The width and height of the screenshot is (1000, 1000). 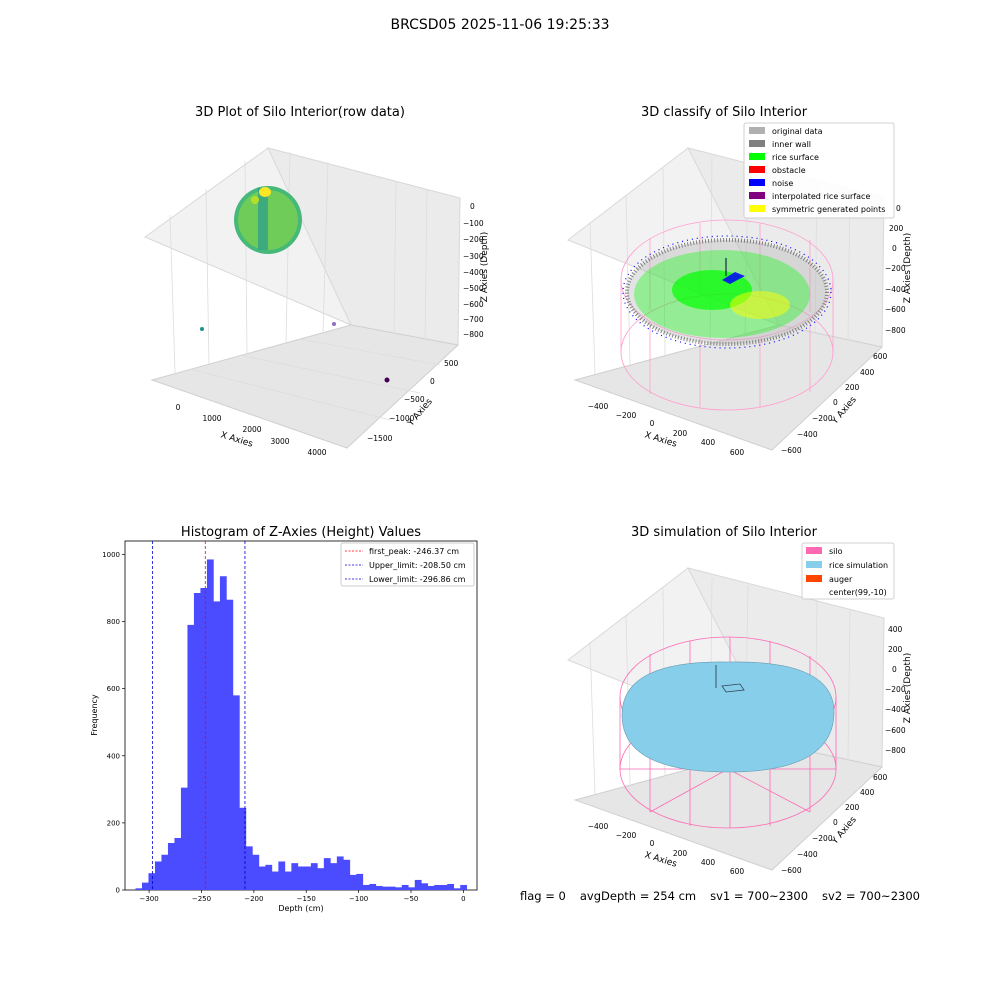 What do you see at coordinates (795, 157) in the screenshot?
I see `legend-label: rice surface` at bounding box center [795, 157].